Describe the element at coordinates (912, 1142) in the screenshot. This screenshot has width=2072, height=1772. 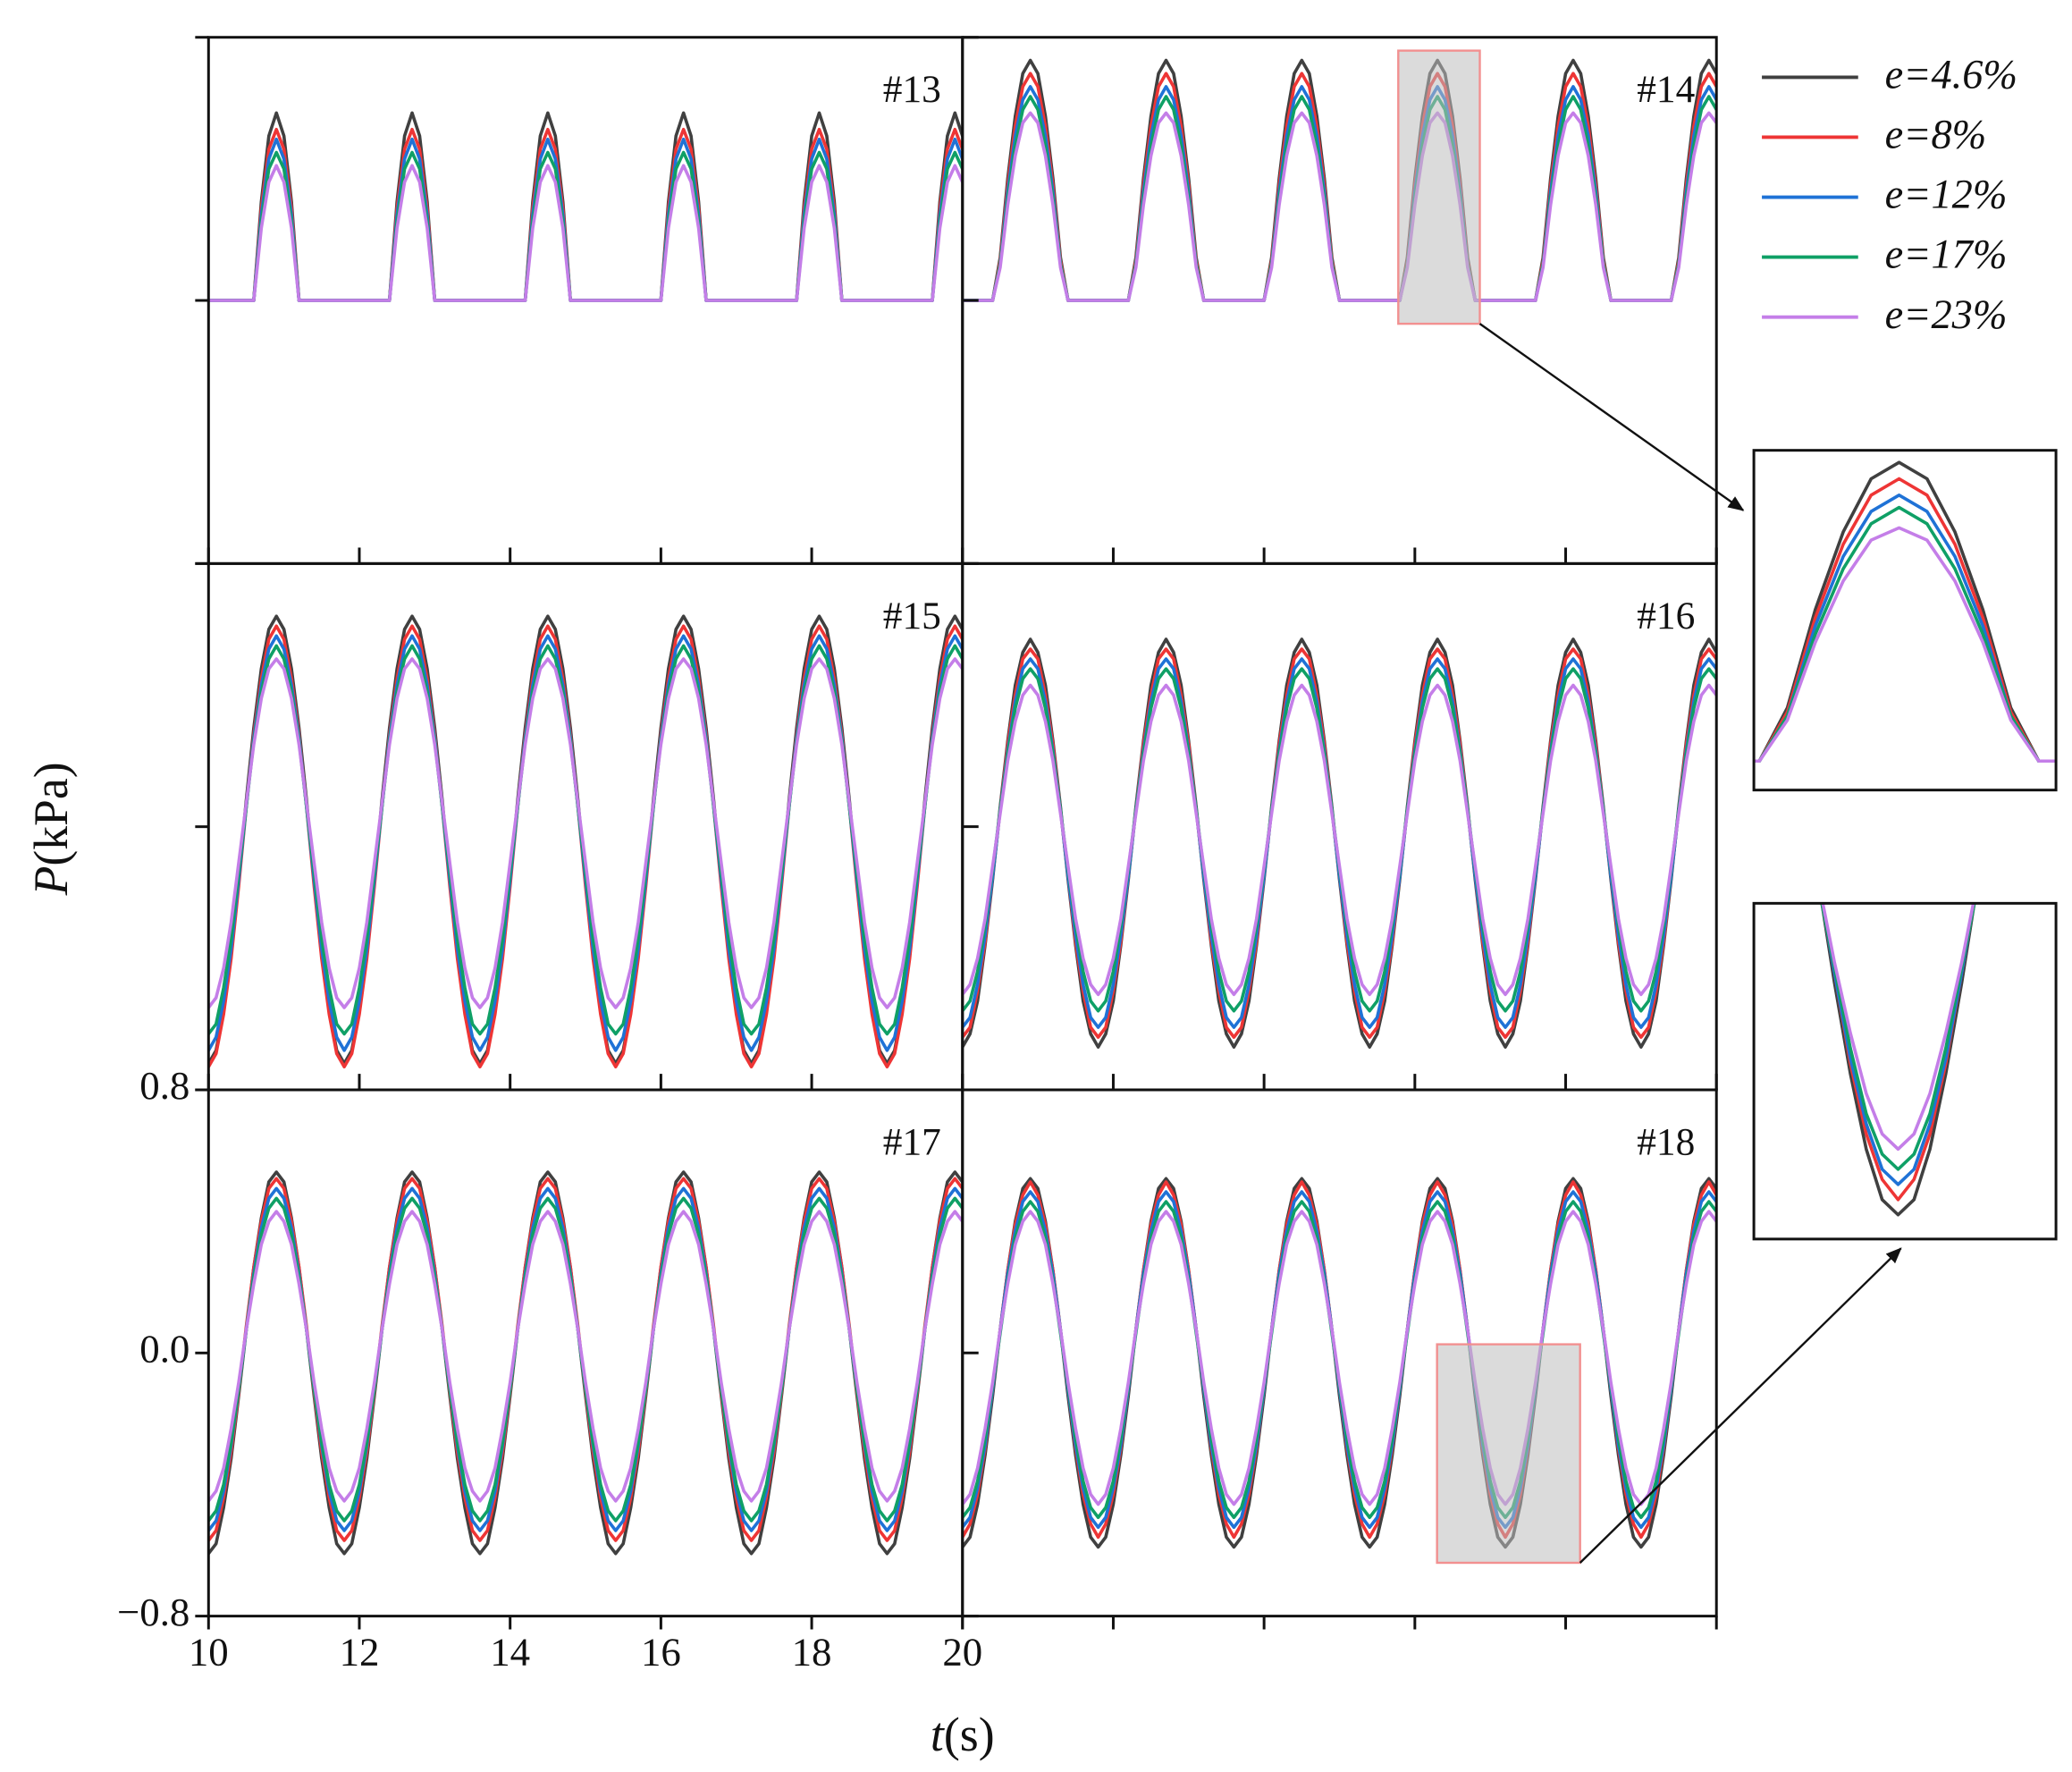
I see `panel-label: #17` at that location.